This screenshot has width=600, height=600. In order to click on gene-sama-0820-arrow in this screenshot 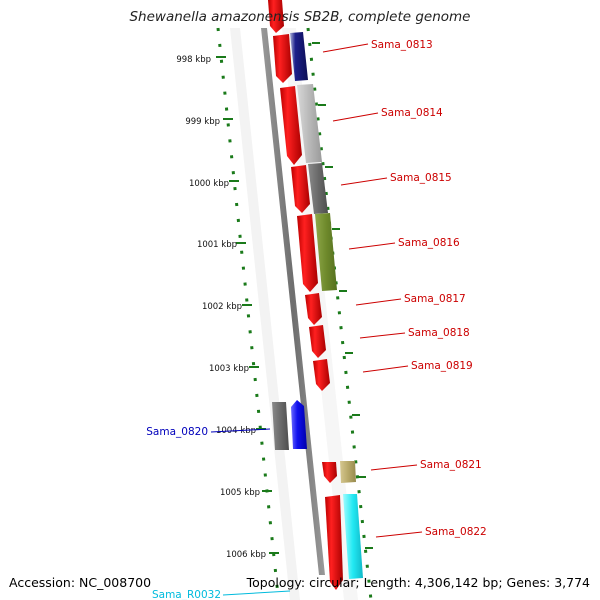, I will do `click(299, 424)`.